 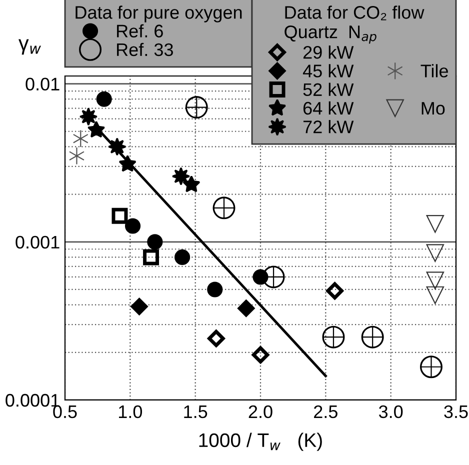 I want to click on y-tick-label: 0.01, so click(x=43, y=84).